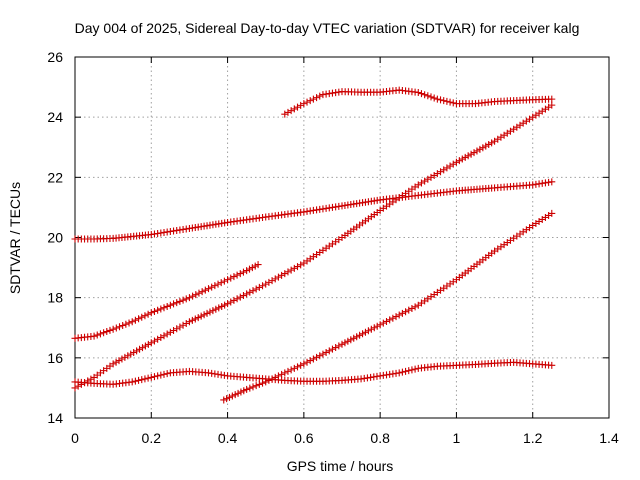 The height and width of the screenshot is (480, 640). Describe the element at coordinates (457, 438) in the screenshot. I see `x-tick-label: 1` at that location.